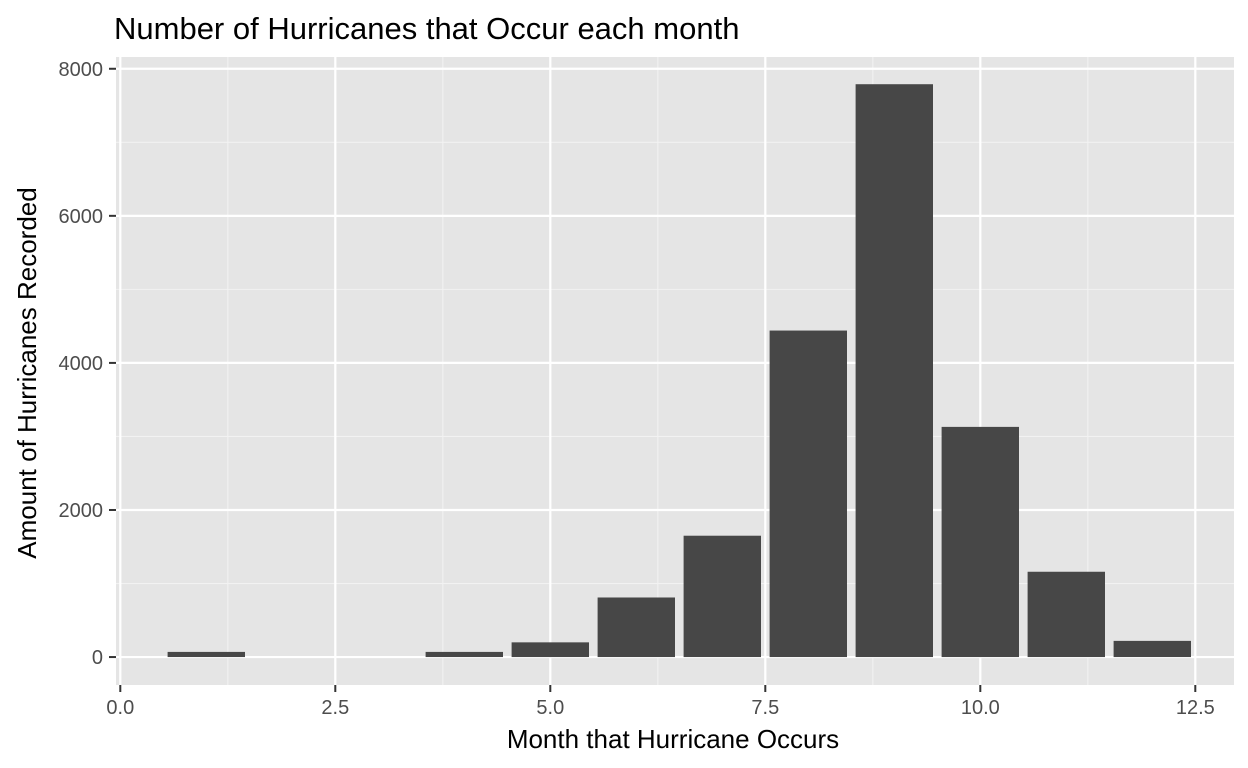 The width and height of the screenshot is (1248, 768). I want to click on y-axis: 0 2000 4000 6000 8000, so click(87, 364).